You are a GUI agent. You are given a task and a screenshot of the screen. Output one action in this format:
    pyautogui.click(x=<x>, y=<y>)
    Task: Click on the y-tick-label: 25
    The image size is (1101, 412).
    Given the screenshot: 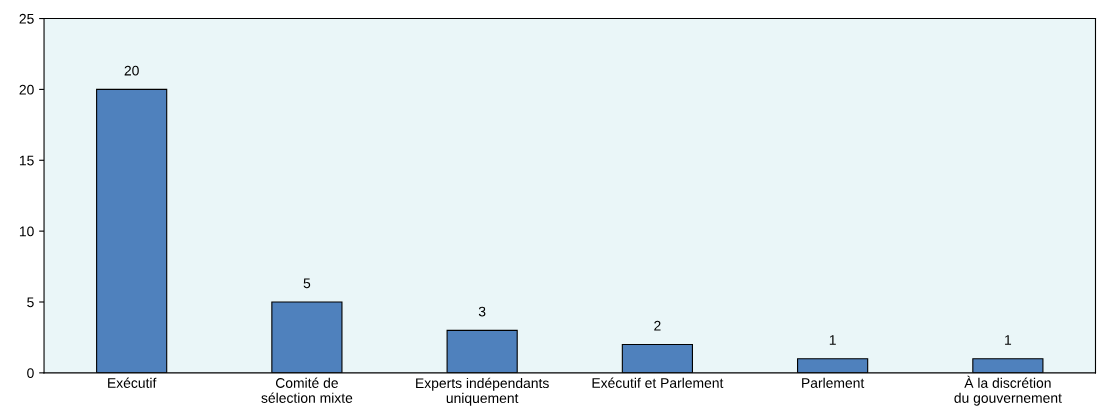 What is the action you would take?
    pyautogui.click(x=26, y=18)
    